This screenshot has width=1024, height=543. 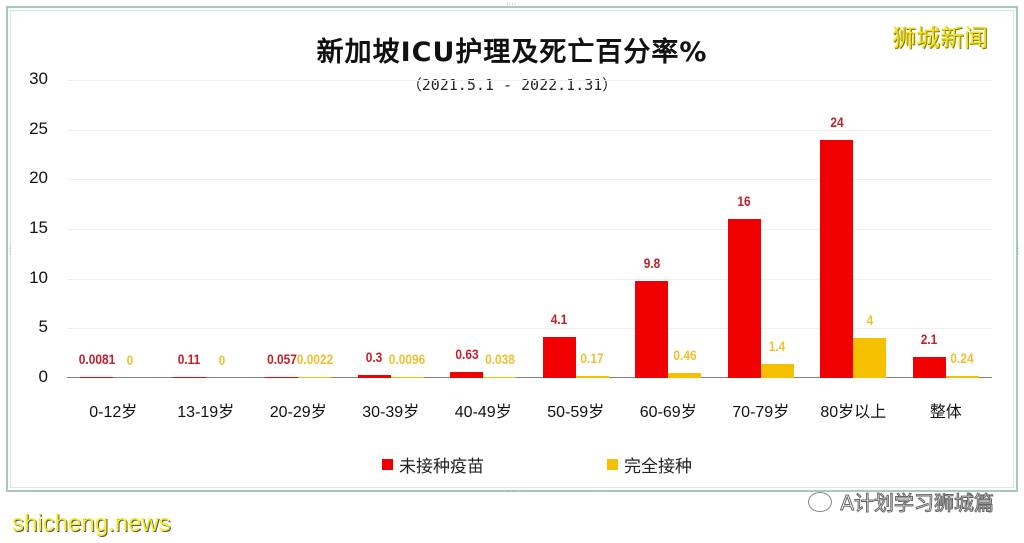 I want to click on data-label: 0.17, so click(x=592, y=358).